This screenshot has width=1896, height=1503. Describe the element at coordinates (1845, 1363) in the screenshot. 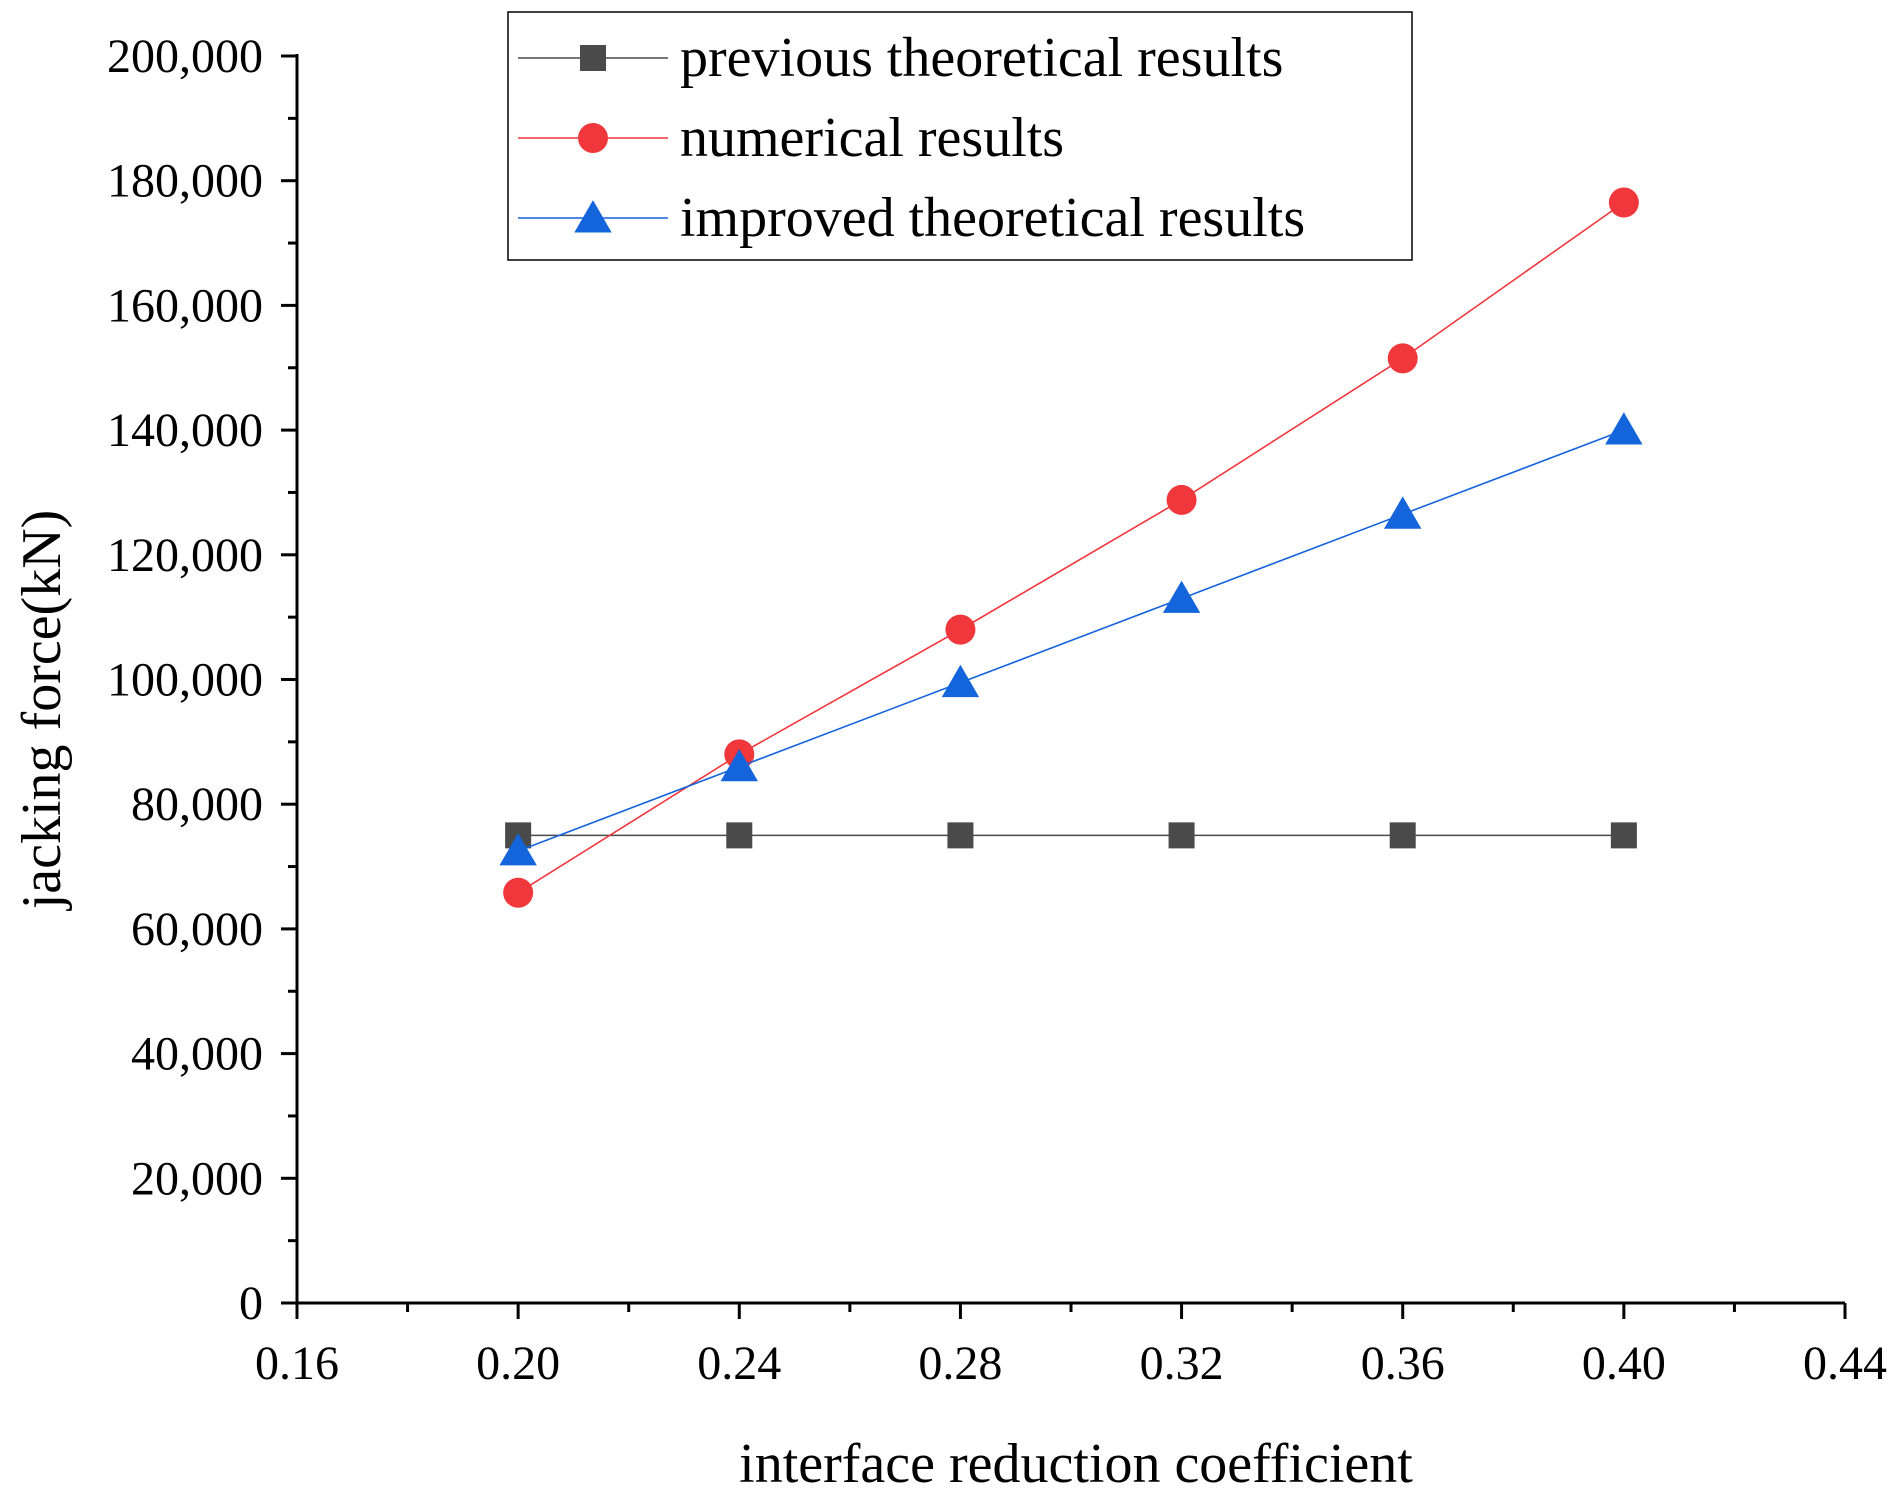

I see `x-tick-label: 0.44` at that location.